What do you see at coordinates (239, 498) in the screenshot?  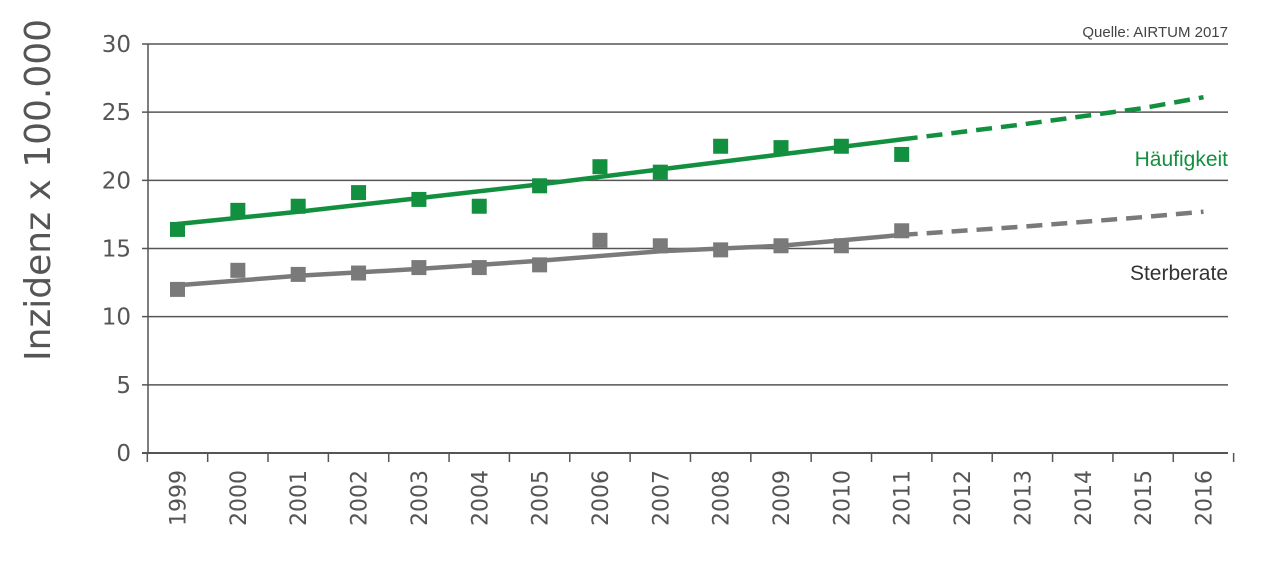 I see `x-tick-label: 2000` at bounding box center [239, 498].